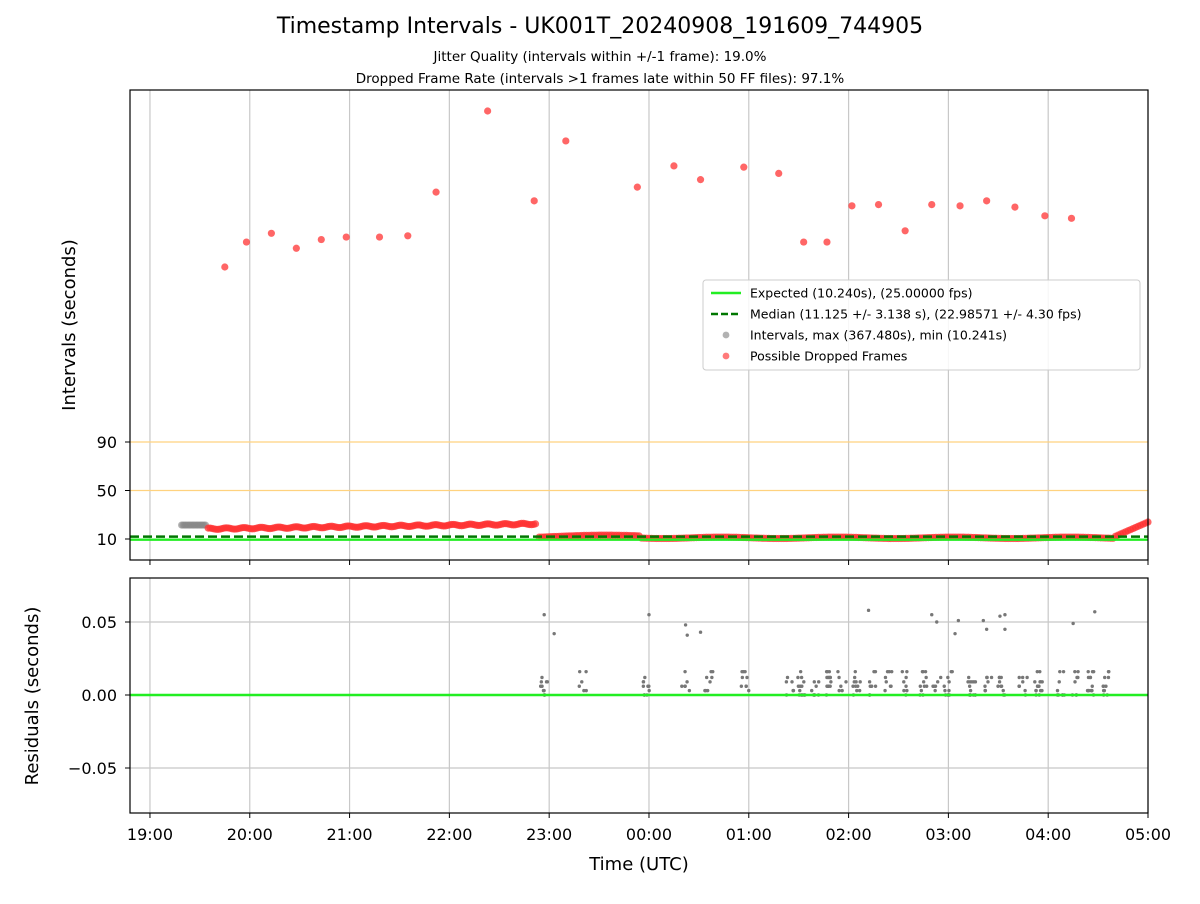  Describe the element at coordinates (449, 834) in the screenshot. I see `x-tick-label-22:00: 22:00` at that location.